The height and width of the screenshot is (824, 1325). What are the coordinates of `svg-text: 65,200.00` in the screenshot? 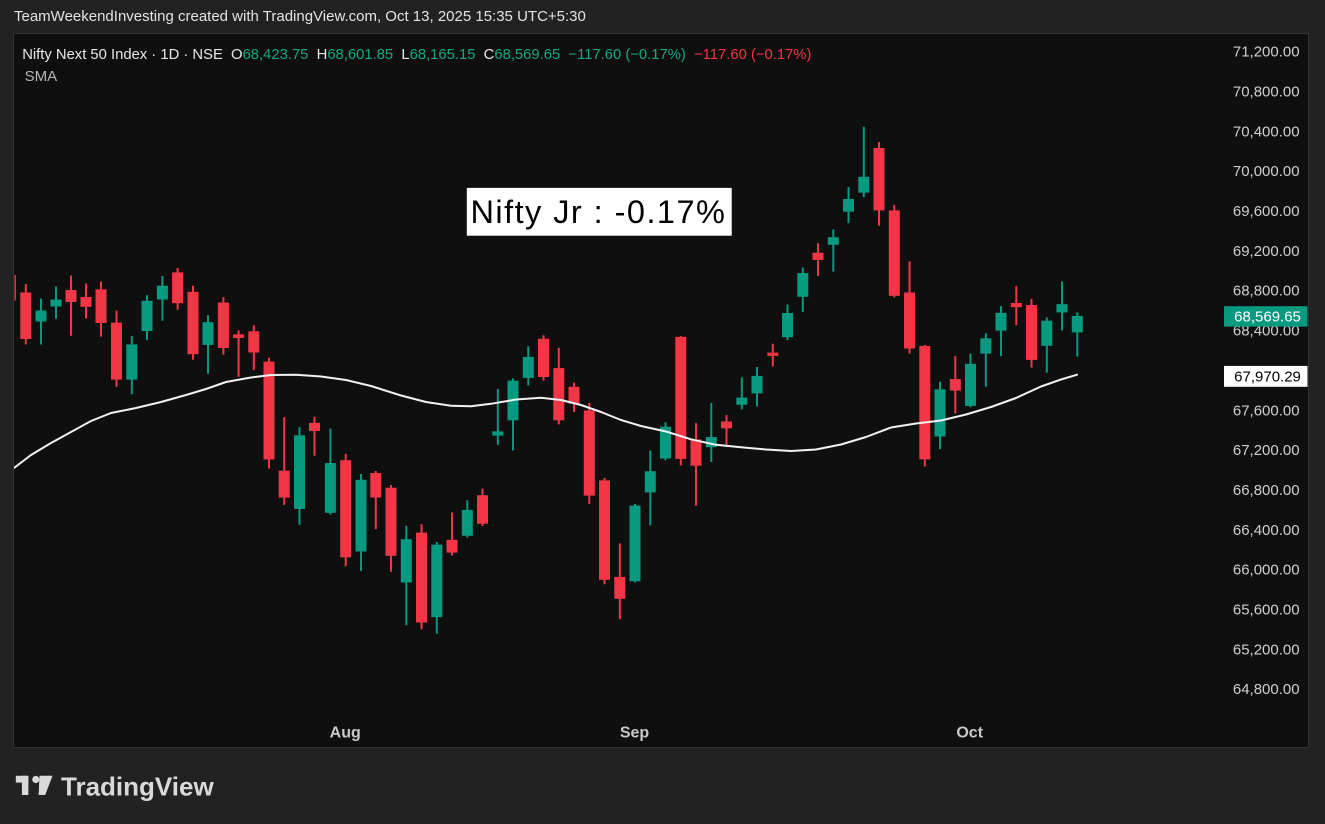 It's located at (1266, 649).